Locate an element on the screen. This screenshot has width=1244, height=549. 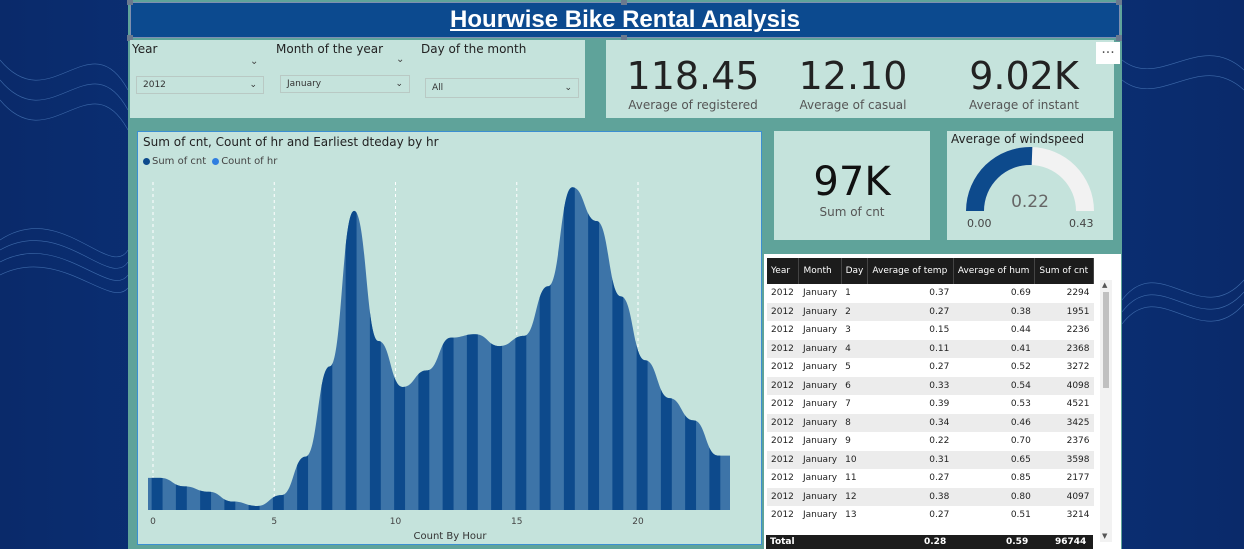
table-row: 2012 January 6 0.33 0.54 4098 is located at coordinates (930, 385).